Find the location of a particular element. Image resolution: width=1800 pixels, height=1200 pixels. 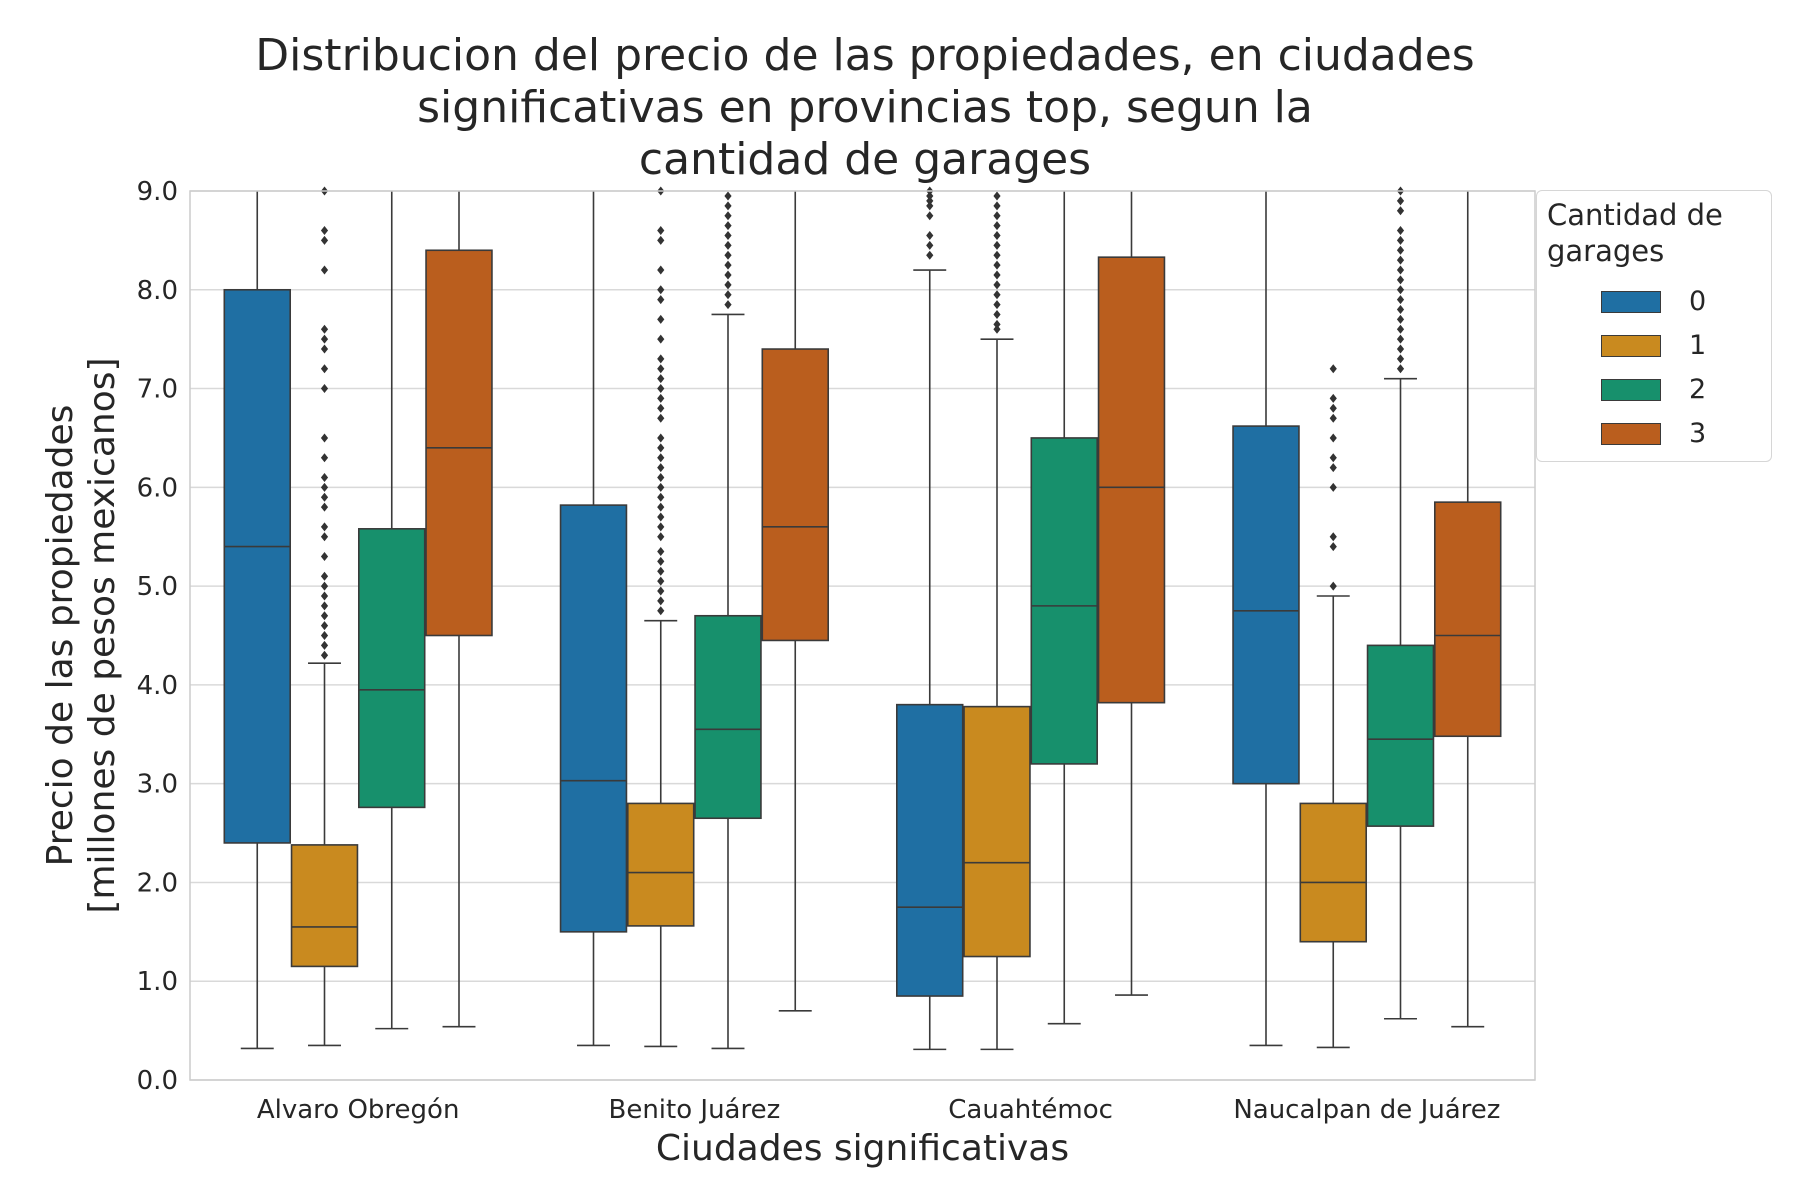

y-tick-label: 9.0 is located at coordinates (157, 192).